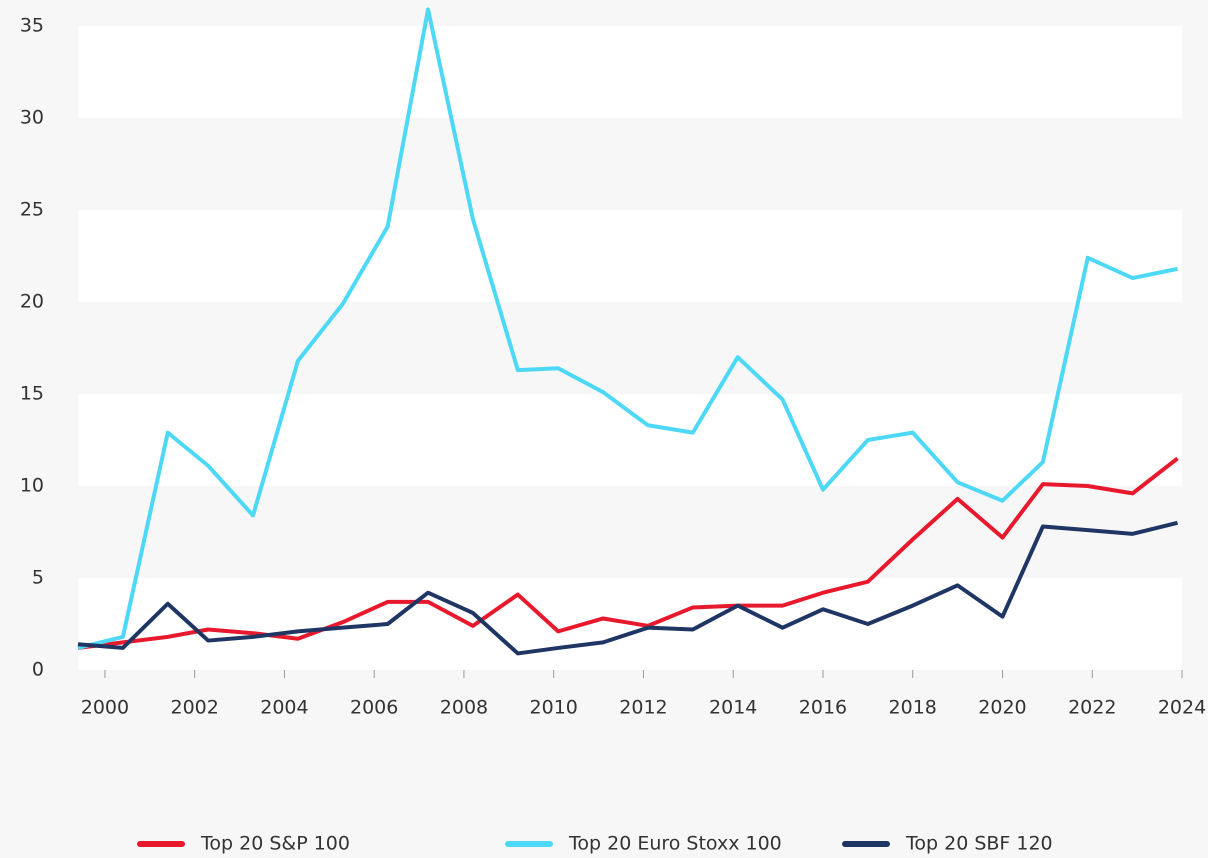  What do you see at coordinates (374, 708) in the screenshot?
I see `x-tick-label: 2006` at bounding box center [374, 708].